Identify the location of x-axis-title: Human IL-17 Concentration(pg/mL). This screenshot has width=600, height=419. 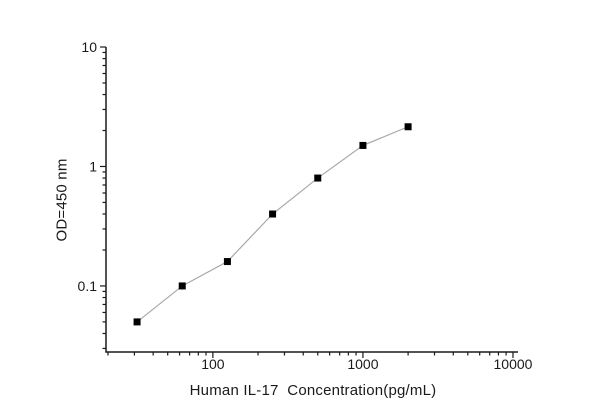
(313, 390).